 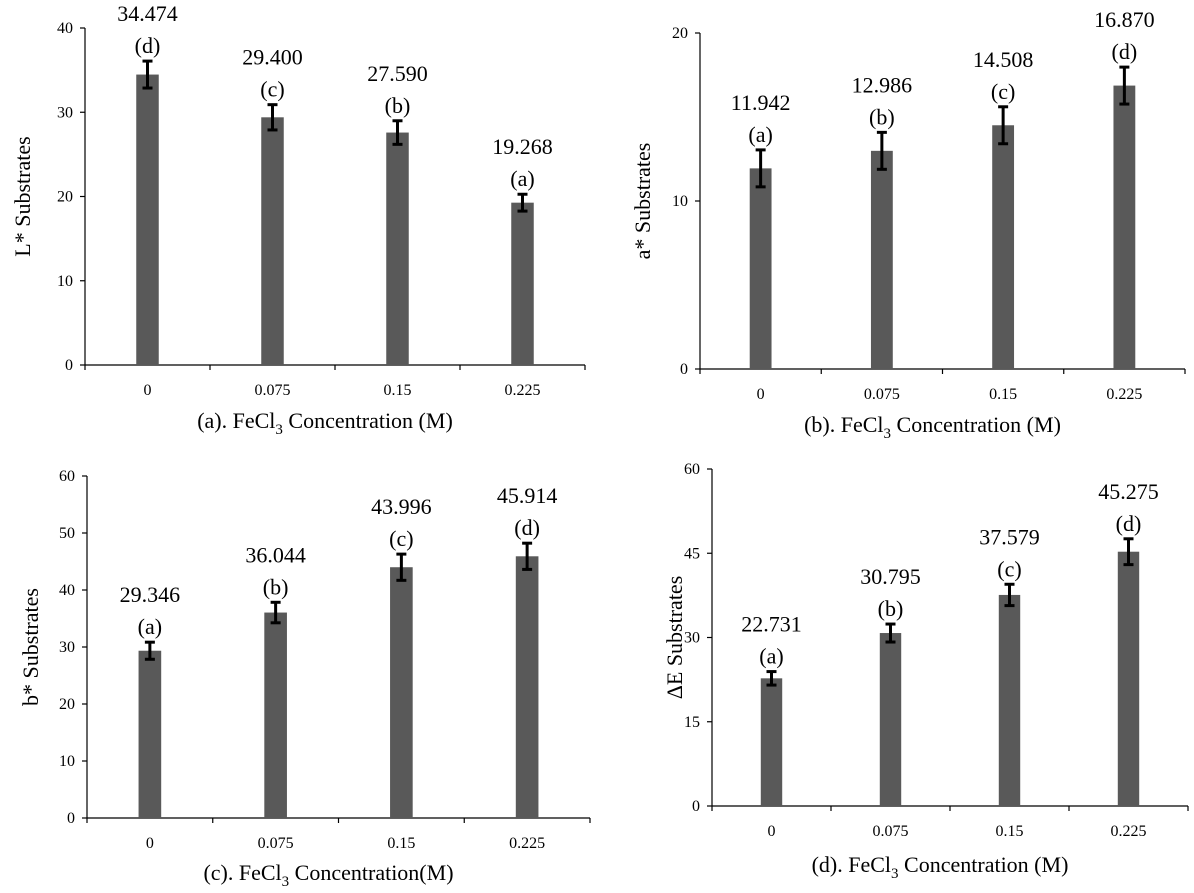 I want to click on x-axis-label: (d). FeCl3 Concentration (M), so click(x=940, y=867).